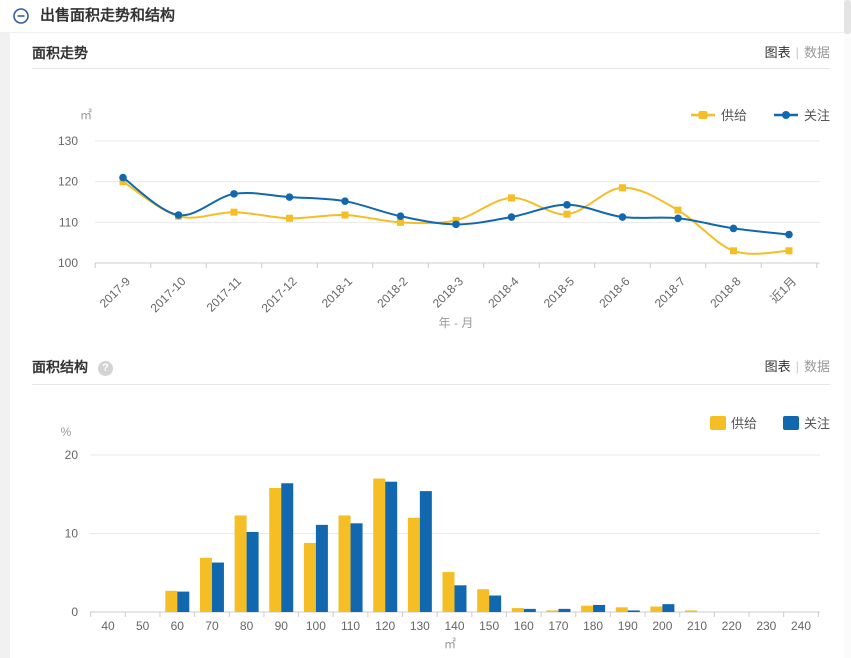  What do you see at coordinates (316, 626) in the screenshot?
I see `x-tick-label: 100` at bounding box center [316, 626].